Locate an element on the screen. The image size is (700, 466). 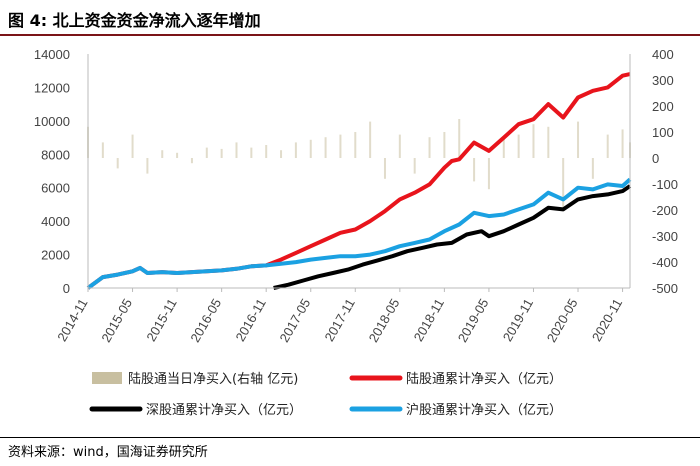
y-left-tick-label: 12000 is located at coordinates (52, 87).